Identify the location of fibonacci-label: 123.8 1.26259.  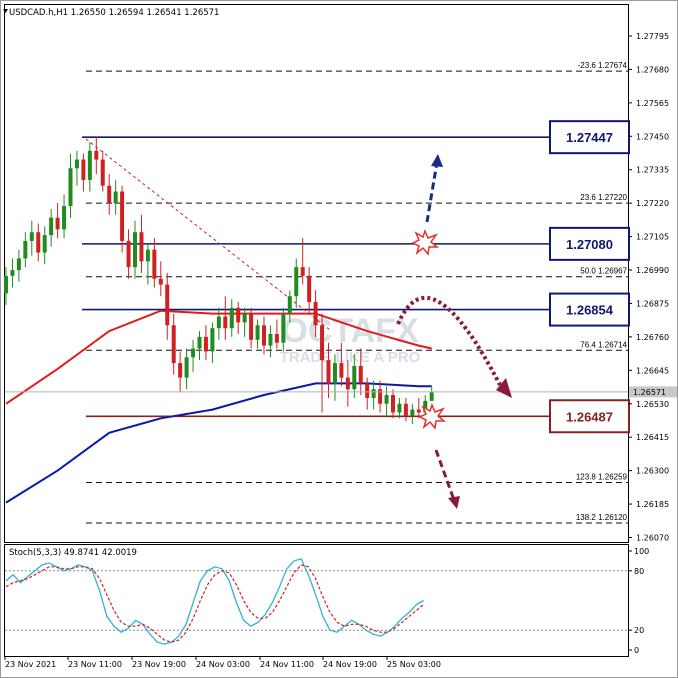
(602, 477).